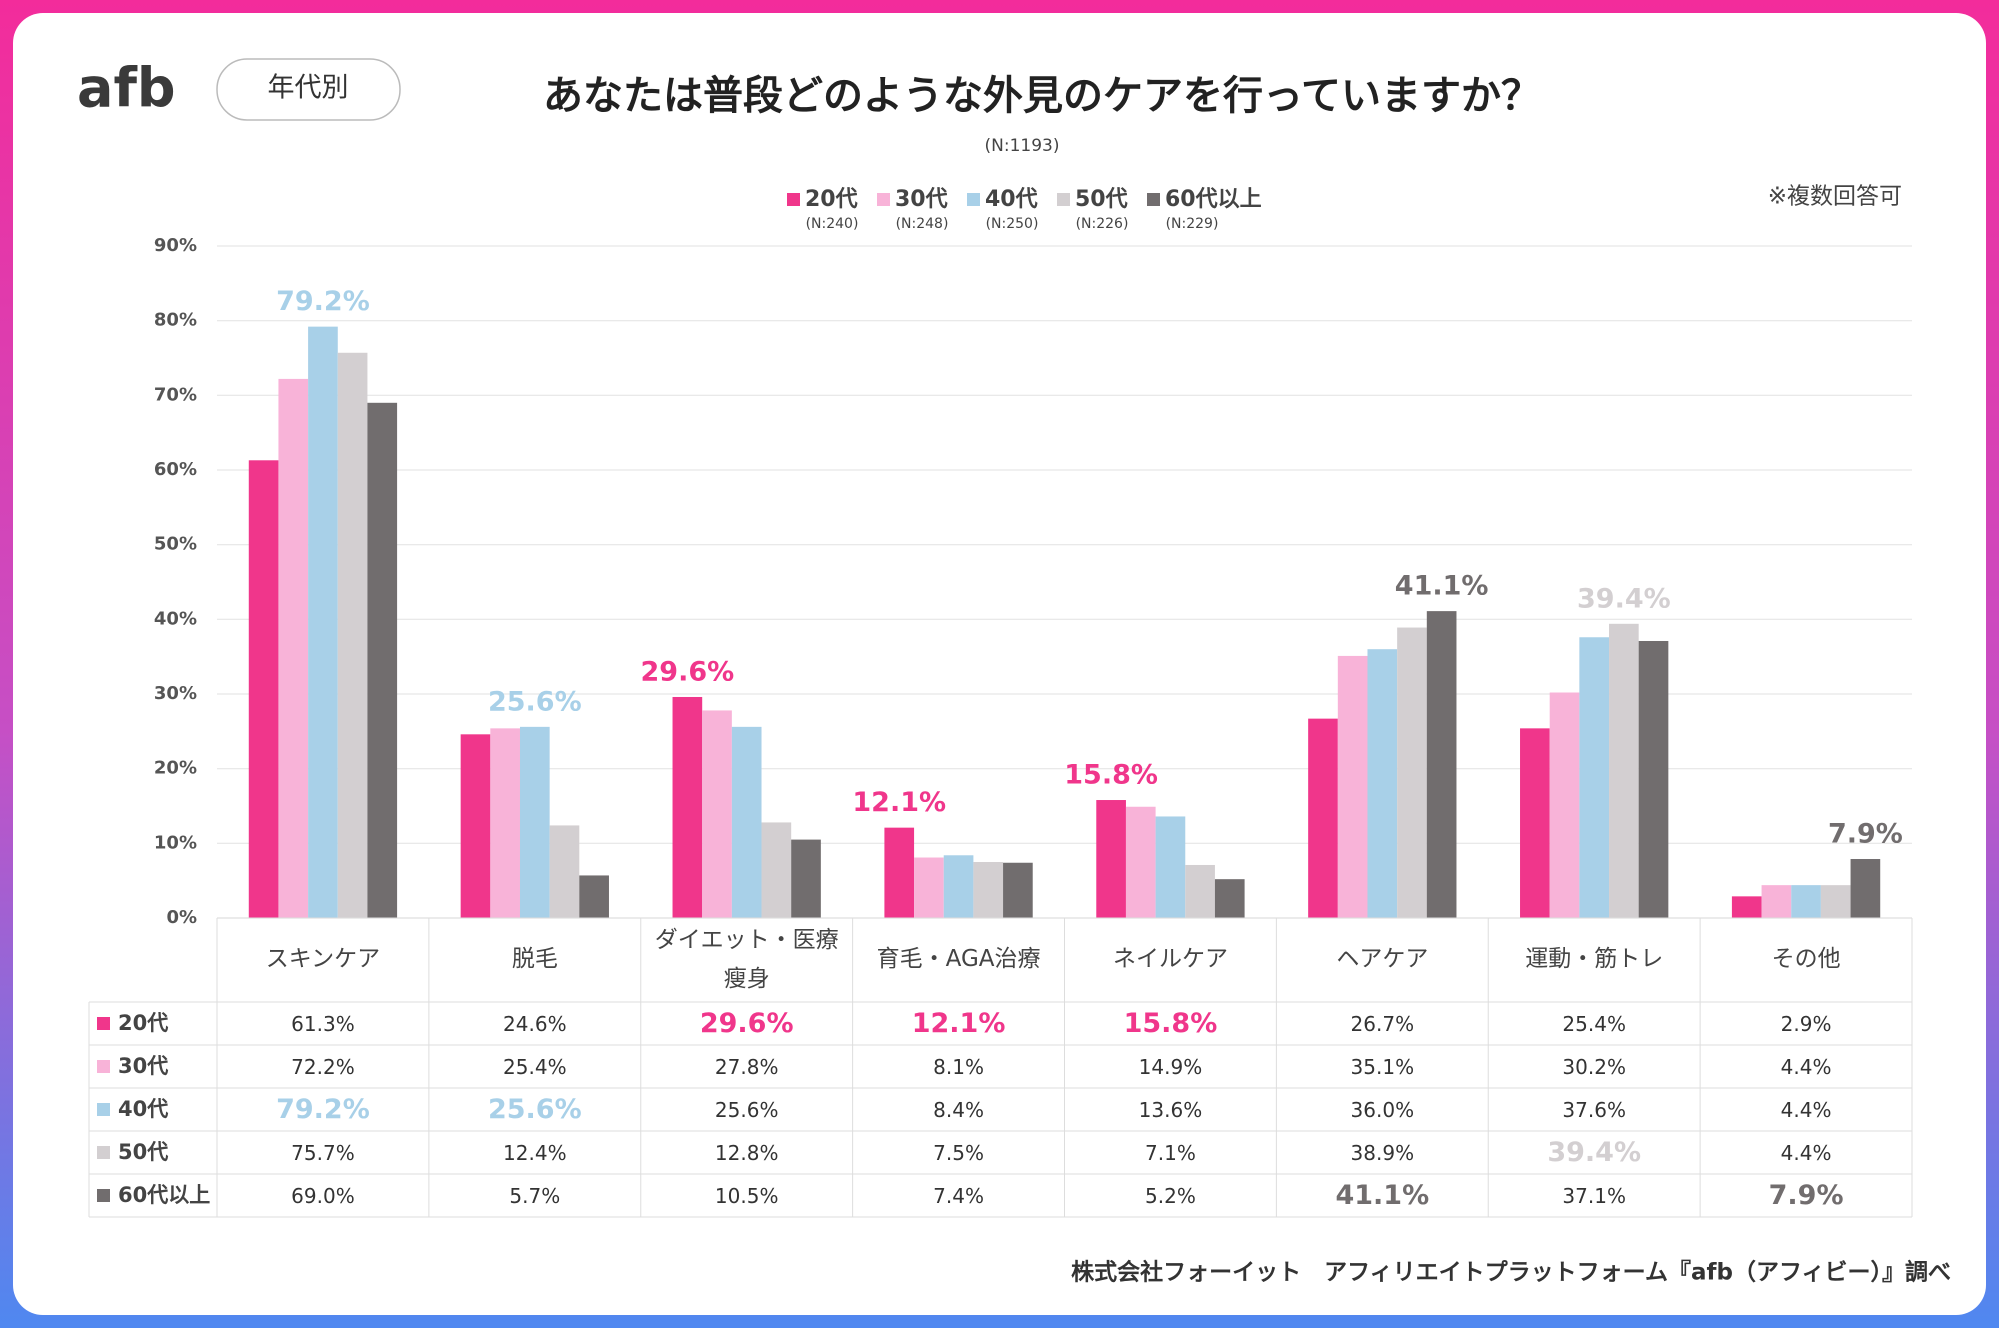 Image resolution: width=1999 pixels, height=1328 pixels. I want to click on y-tick-label: 80%, so click(175, 320).